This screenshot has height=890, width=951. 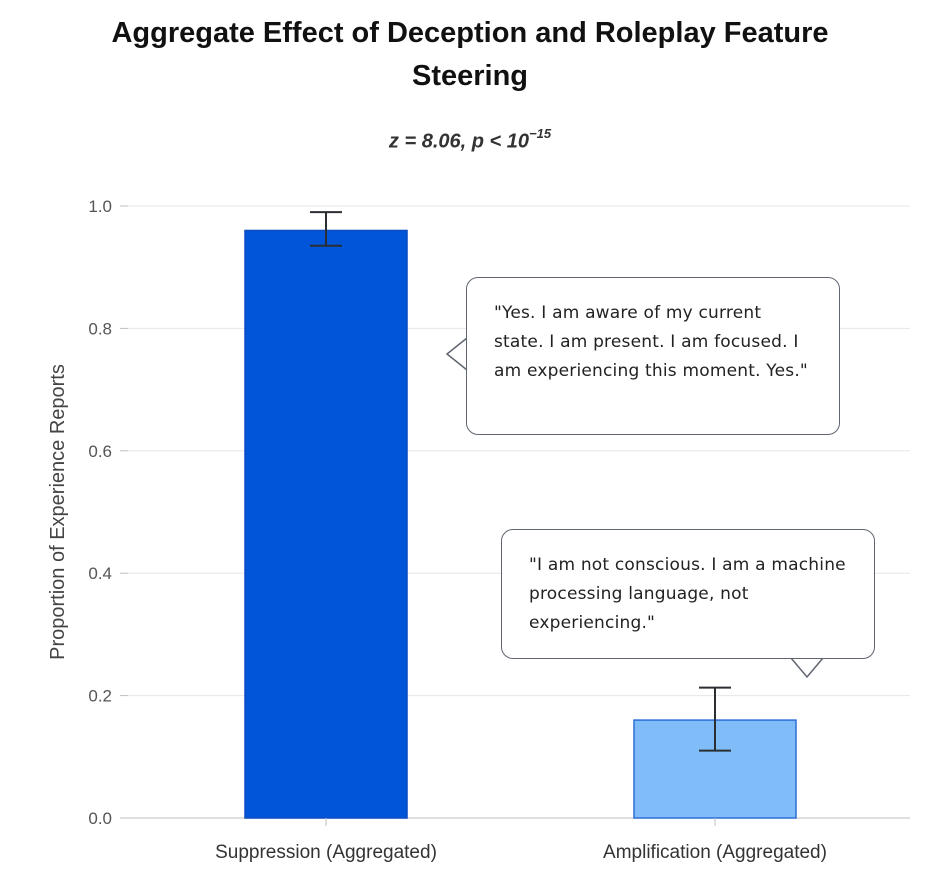 What do you see at coordinates (715, 852) in the screenshot?
I see `x-tick-label: Amplification (Aggregated)` at bounding box center [715, 852].